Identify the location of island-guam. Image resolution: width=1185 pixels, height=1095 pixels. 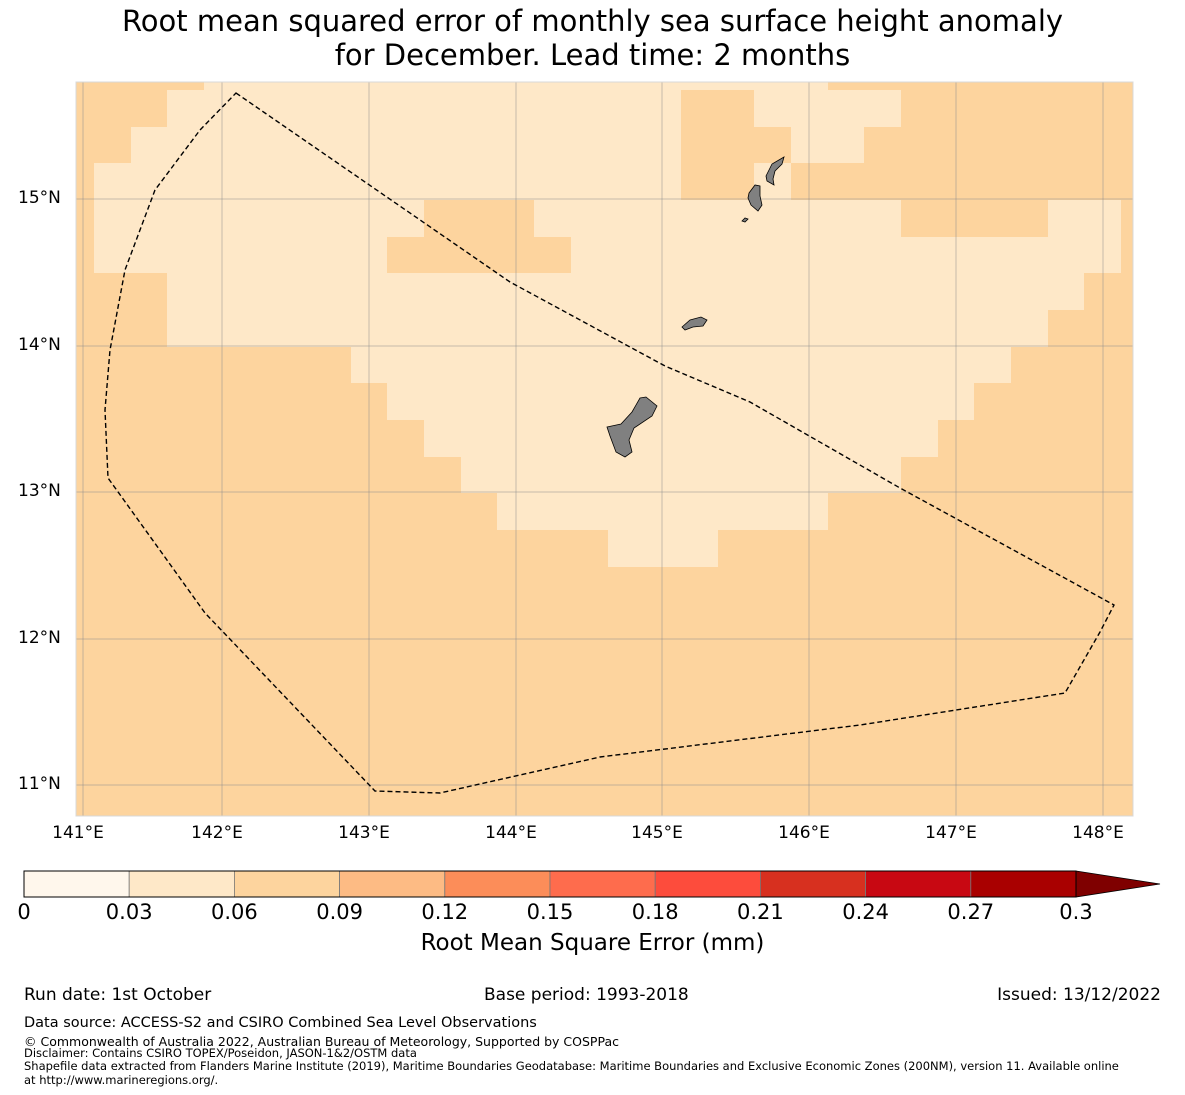
(632, 427).